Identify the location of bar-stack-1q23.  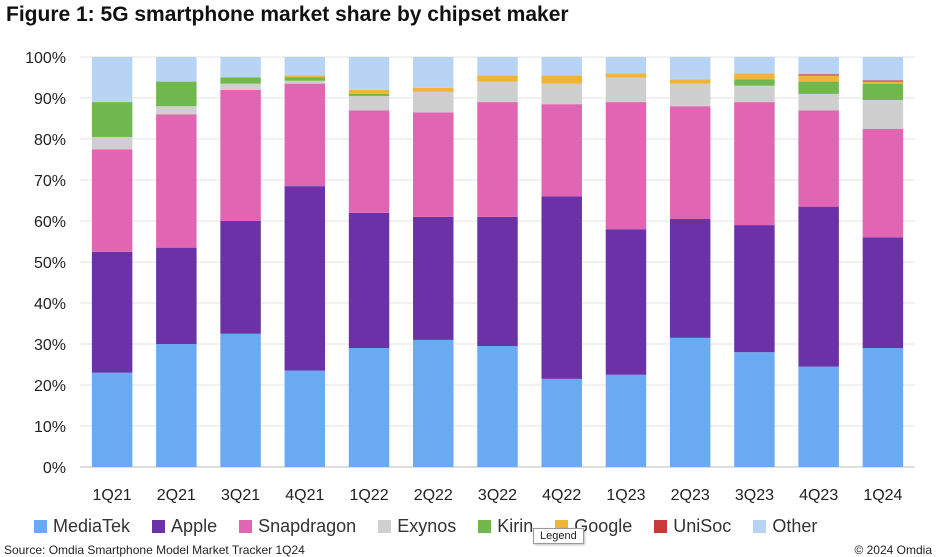
(626, 262).